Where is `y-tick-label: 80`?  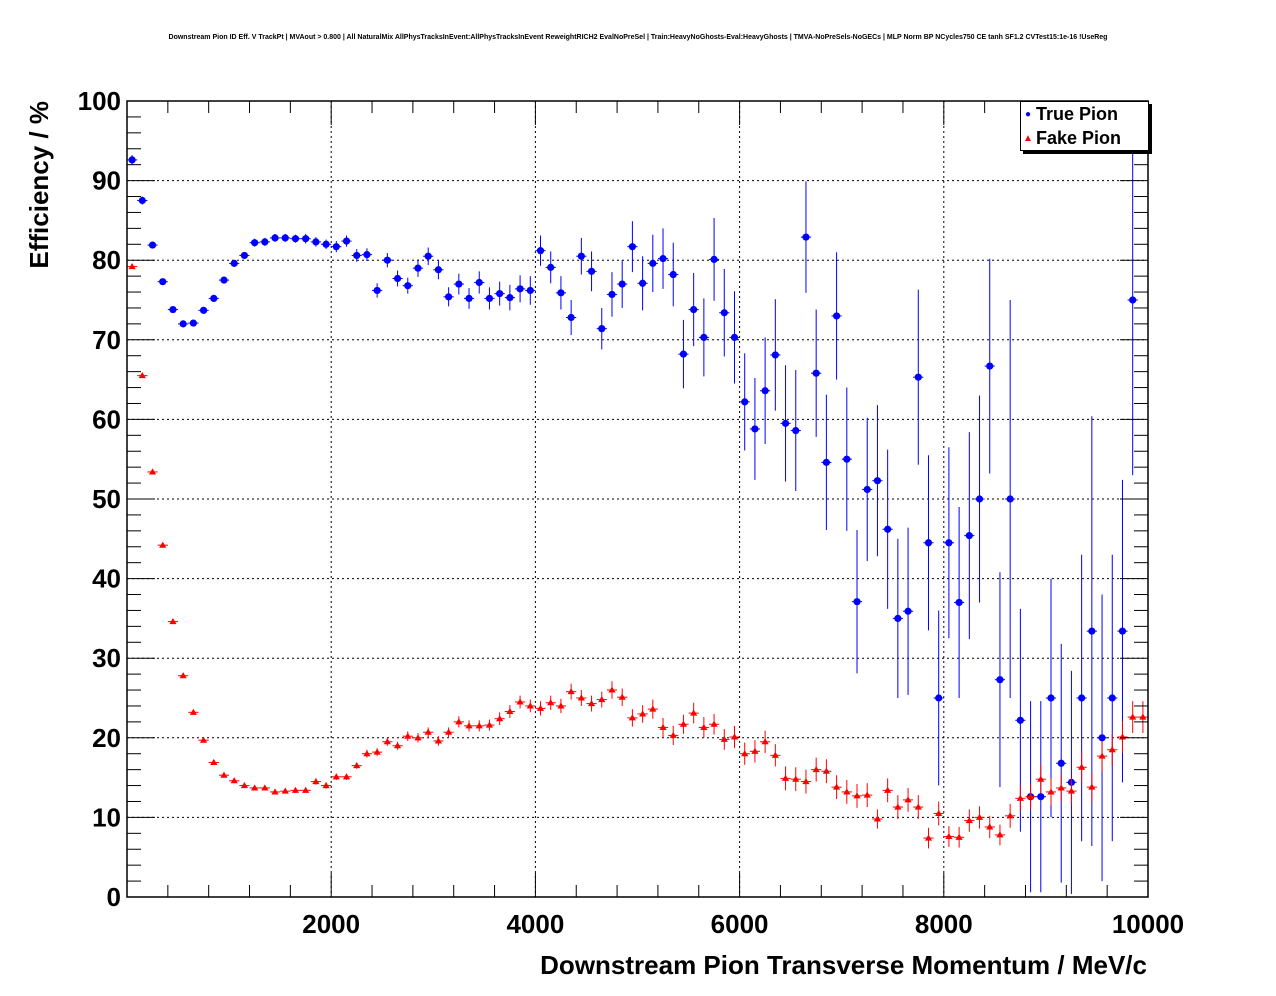
y-tick-label: 80 is located at coordinates (106, 260).